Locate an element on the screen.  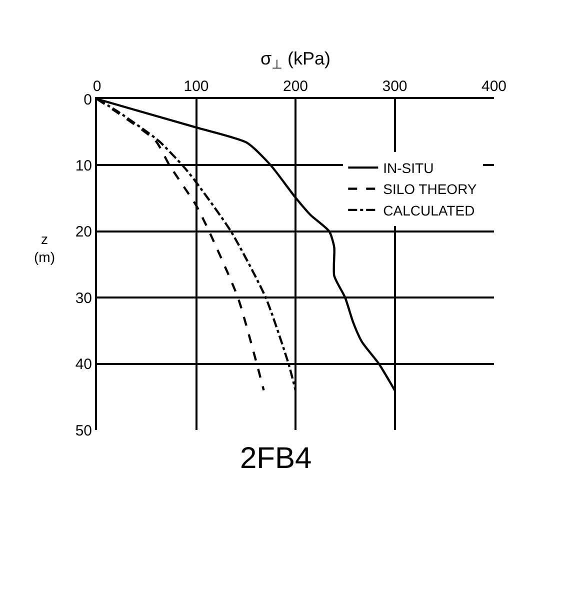
x-tick-label: 200 is located at coordinates (295, 86).